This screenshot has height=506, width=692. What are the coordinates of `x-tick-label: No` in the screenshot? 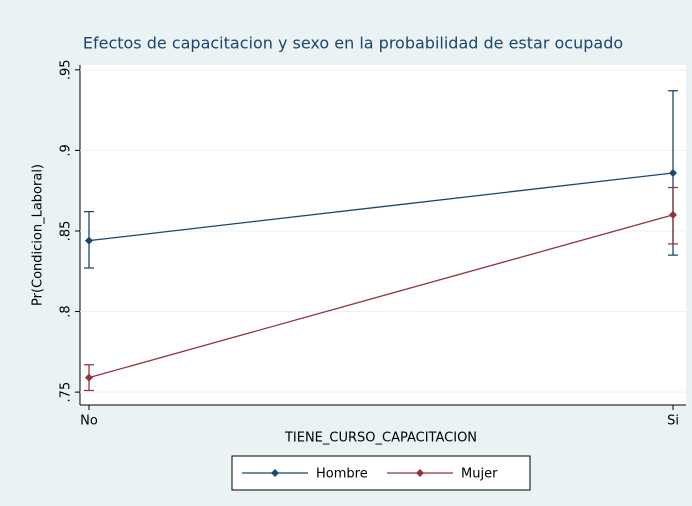 It's located at (89, 421).